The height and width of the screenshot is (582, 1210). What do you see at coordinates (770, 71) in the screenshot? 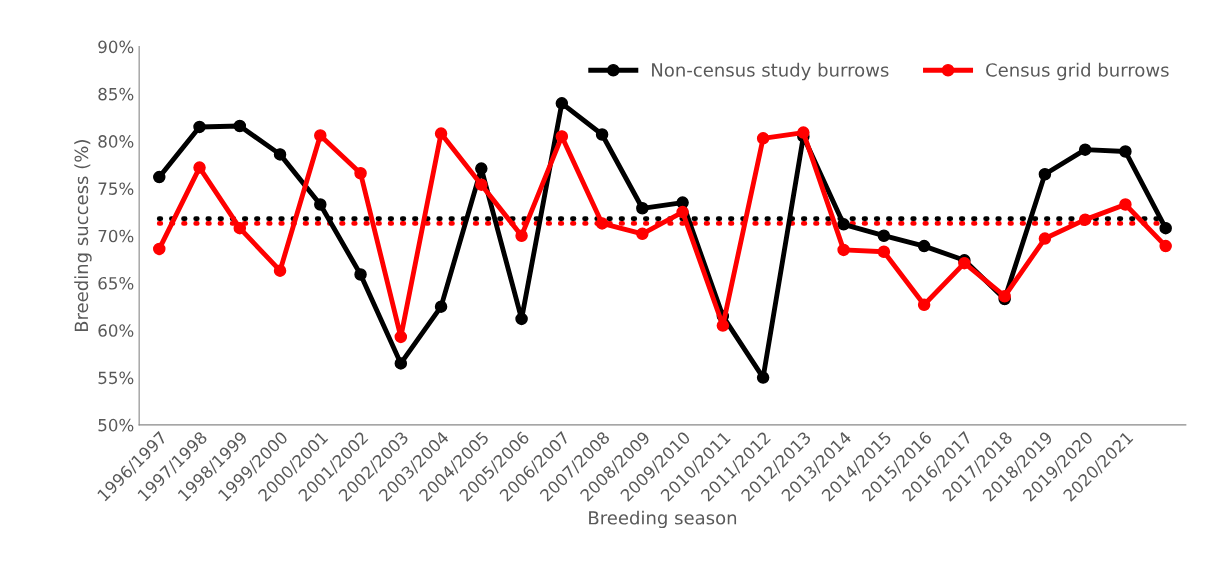
I see `legend-label: Non-census study burrows` at bounding box center [770, 71].